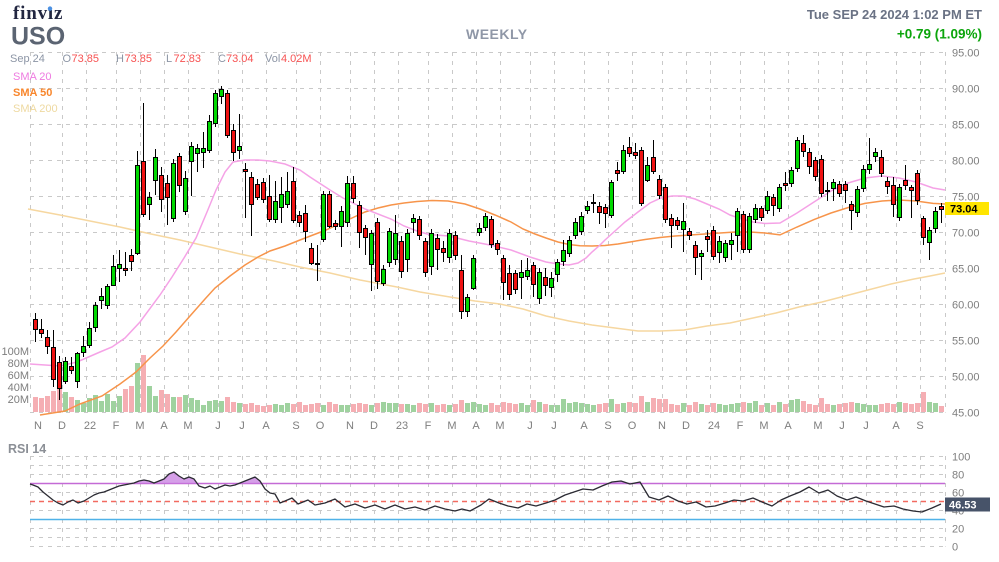 Image resolution: width=999 pixels, height=562 pixels. I want to click on svg-text: 22, so click(90, 426).